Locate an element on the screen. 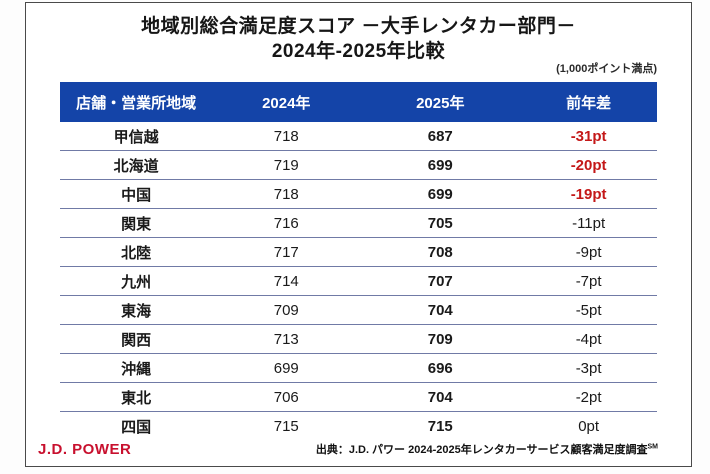 This screenshot has height=474, width=710. diff-cell: -11pt is located at coordinates (589, 223).